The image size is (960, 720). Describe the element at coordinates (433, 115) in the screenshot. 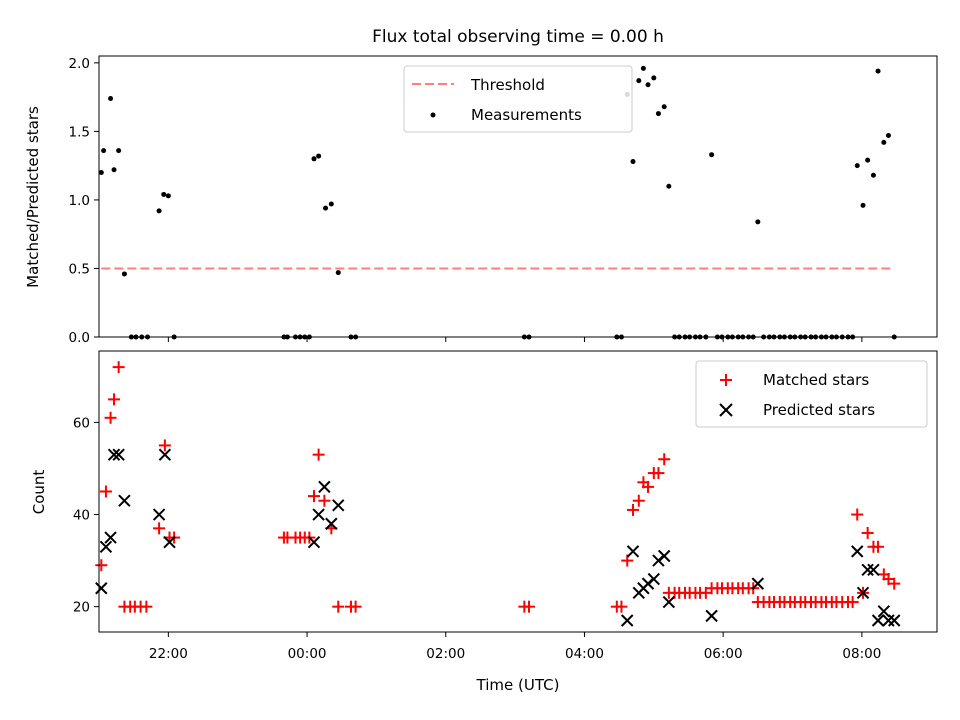

I see `legend-measurements-swatch` at that location.